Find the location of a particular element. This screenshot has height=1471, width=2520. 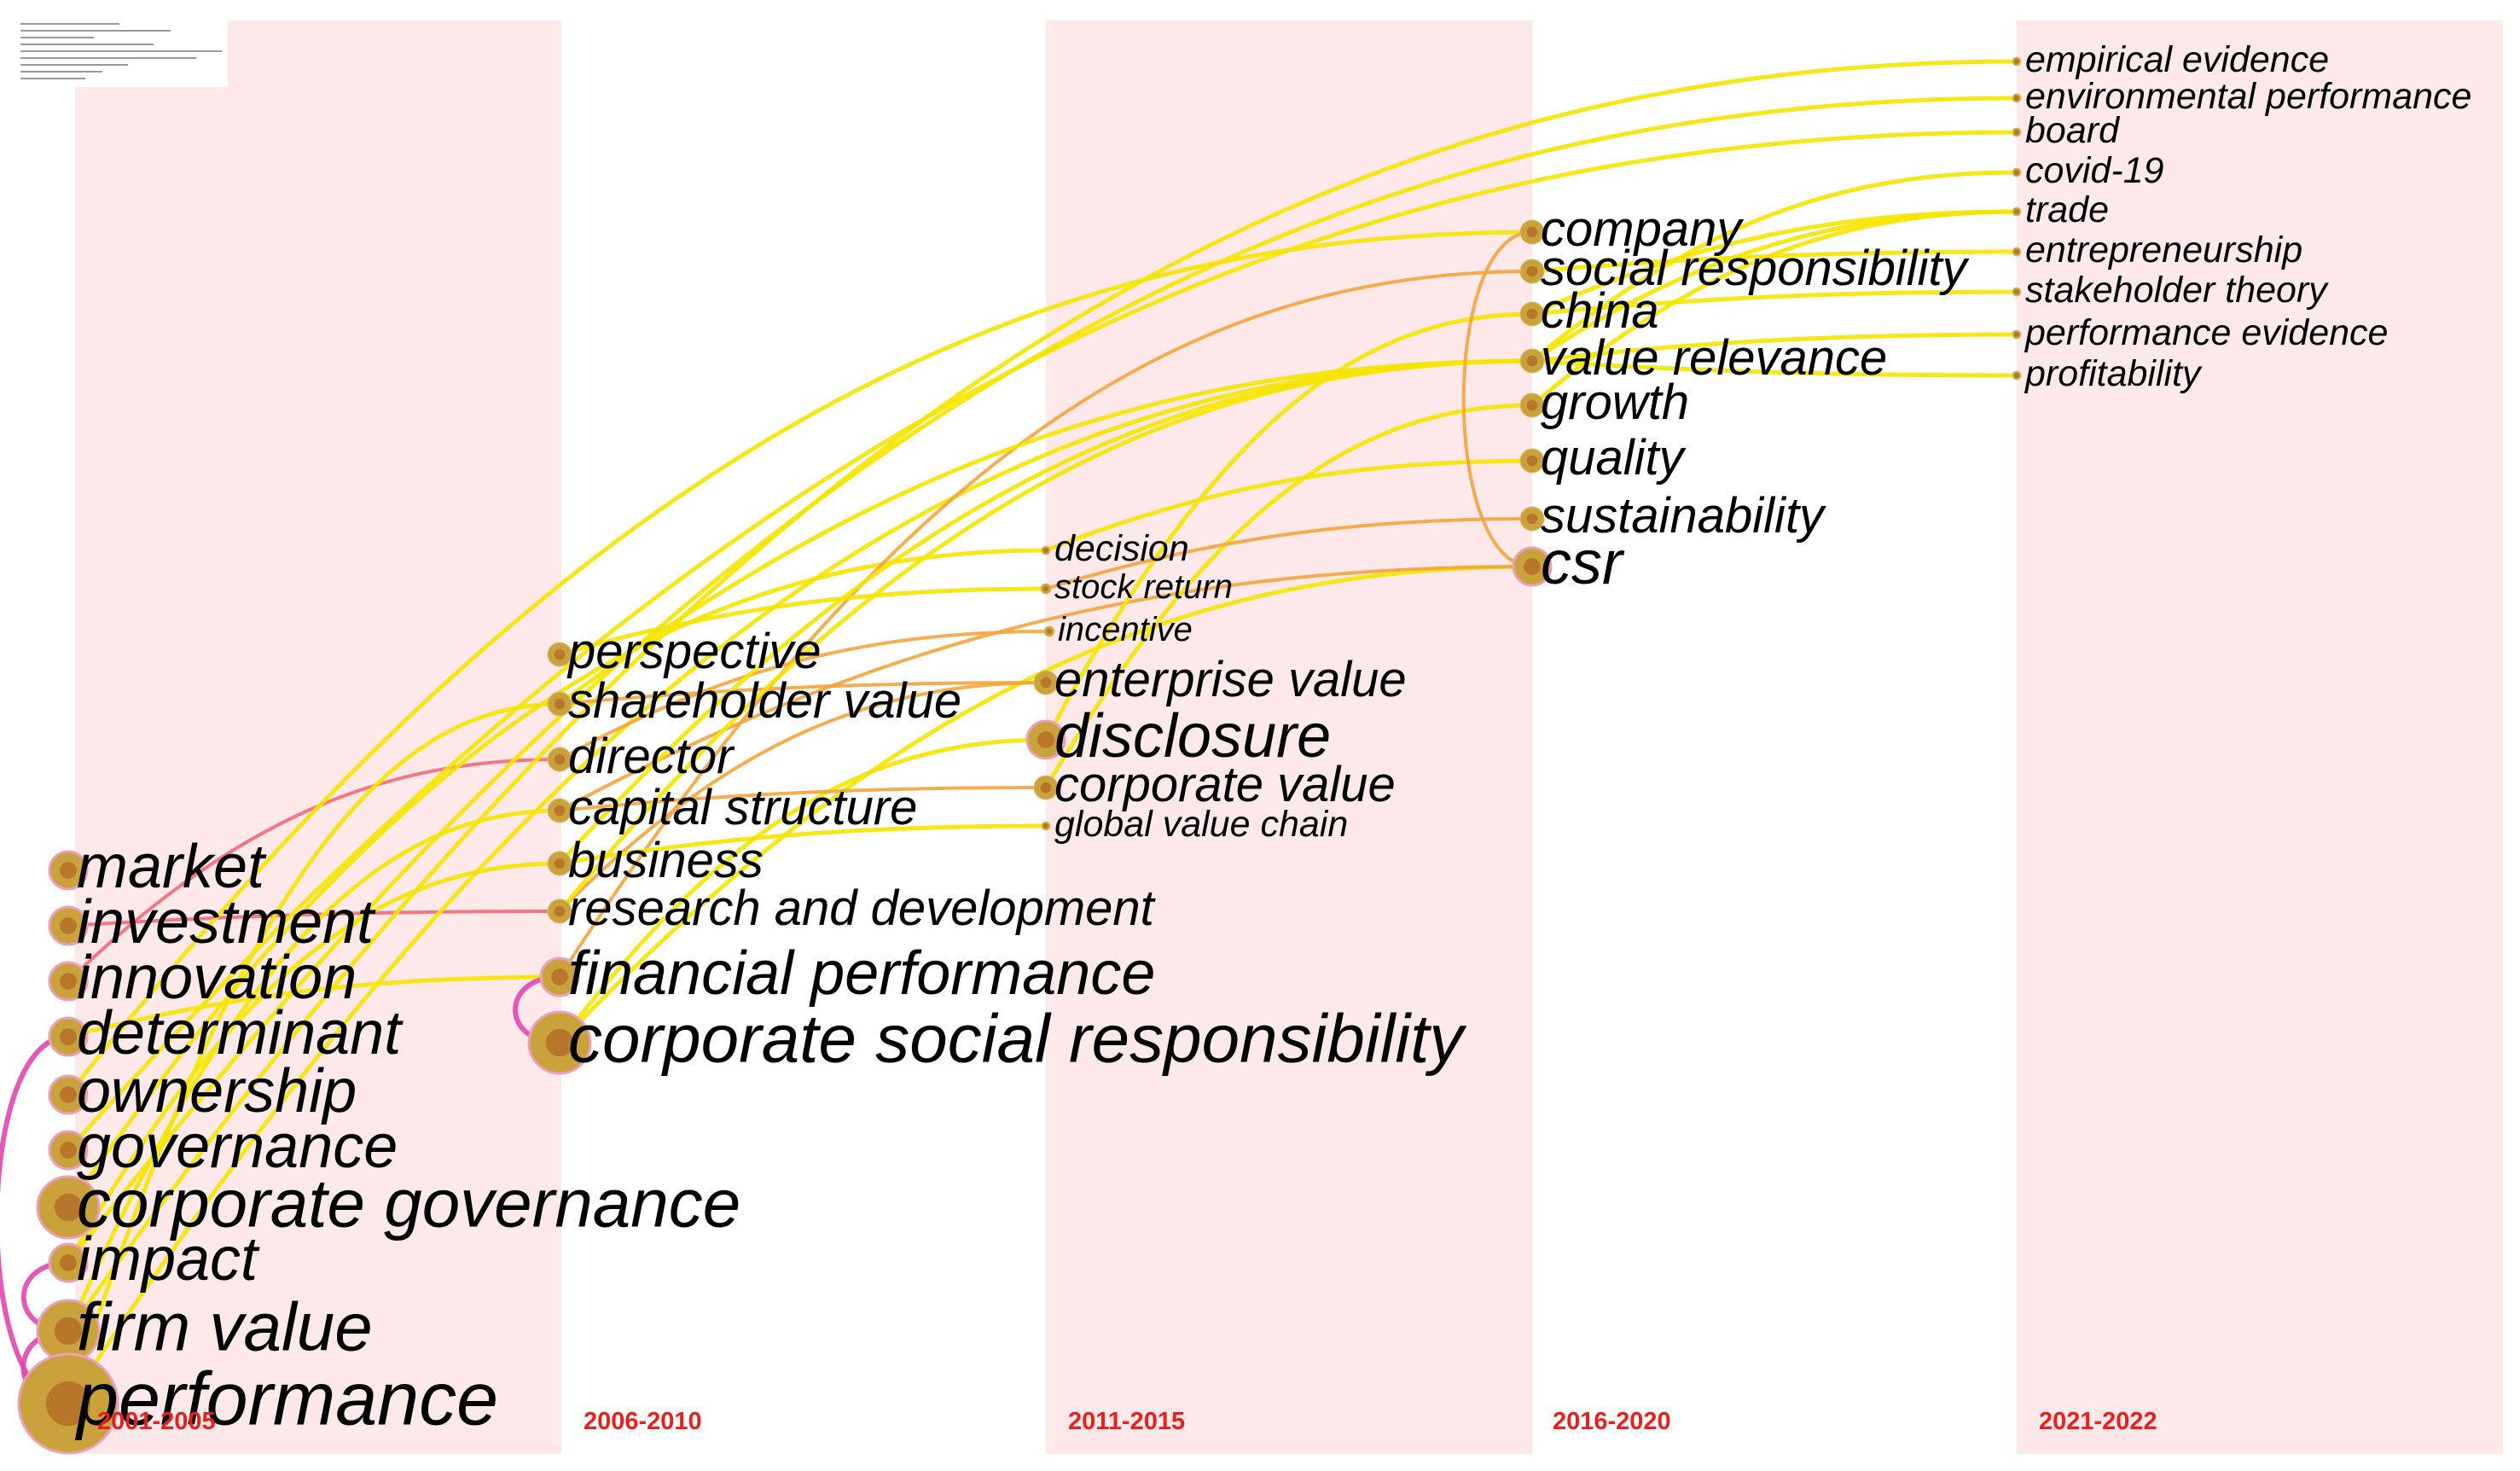

keyword-label-stock-return: stock return is located at coordinates (1143, 587).